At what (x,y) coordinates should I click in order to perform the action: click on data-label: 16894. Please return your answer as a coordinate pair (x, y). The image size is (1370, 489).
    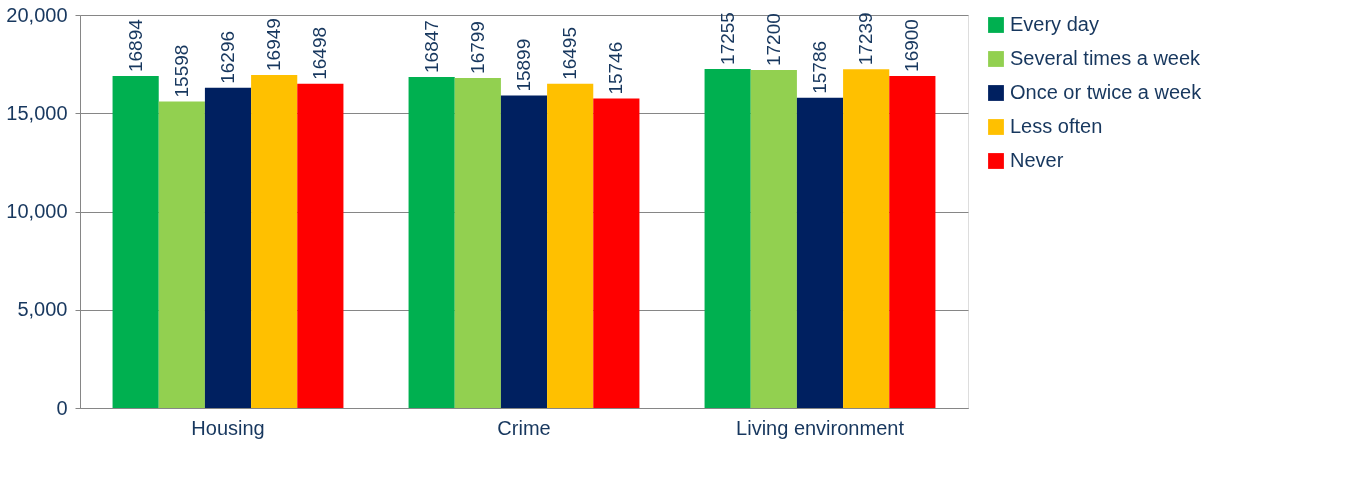
    Looking at the image, I should click on (135, 45).